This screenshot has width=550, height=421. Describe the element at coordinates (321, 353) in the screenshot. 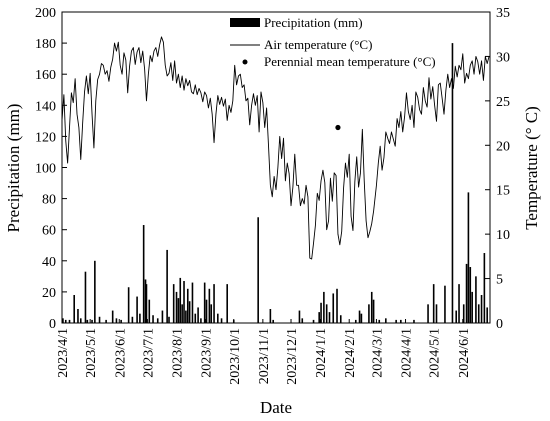

I see `x-tick-label: 2024/1/1` at that location.